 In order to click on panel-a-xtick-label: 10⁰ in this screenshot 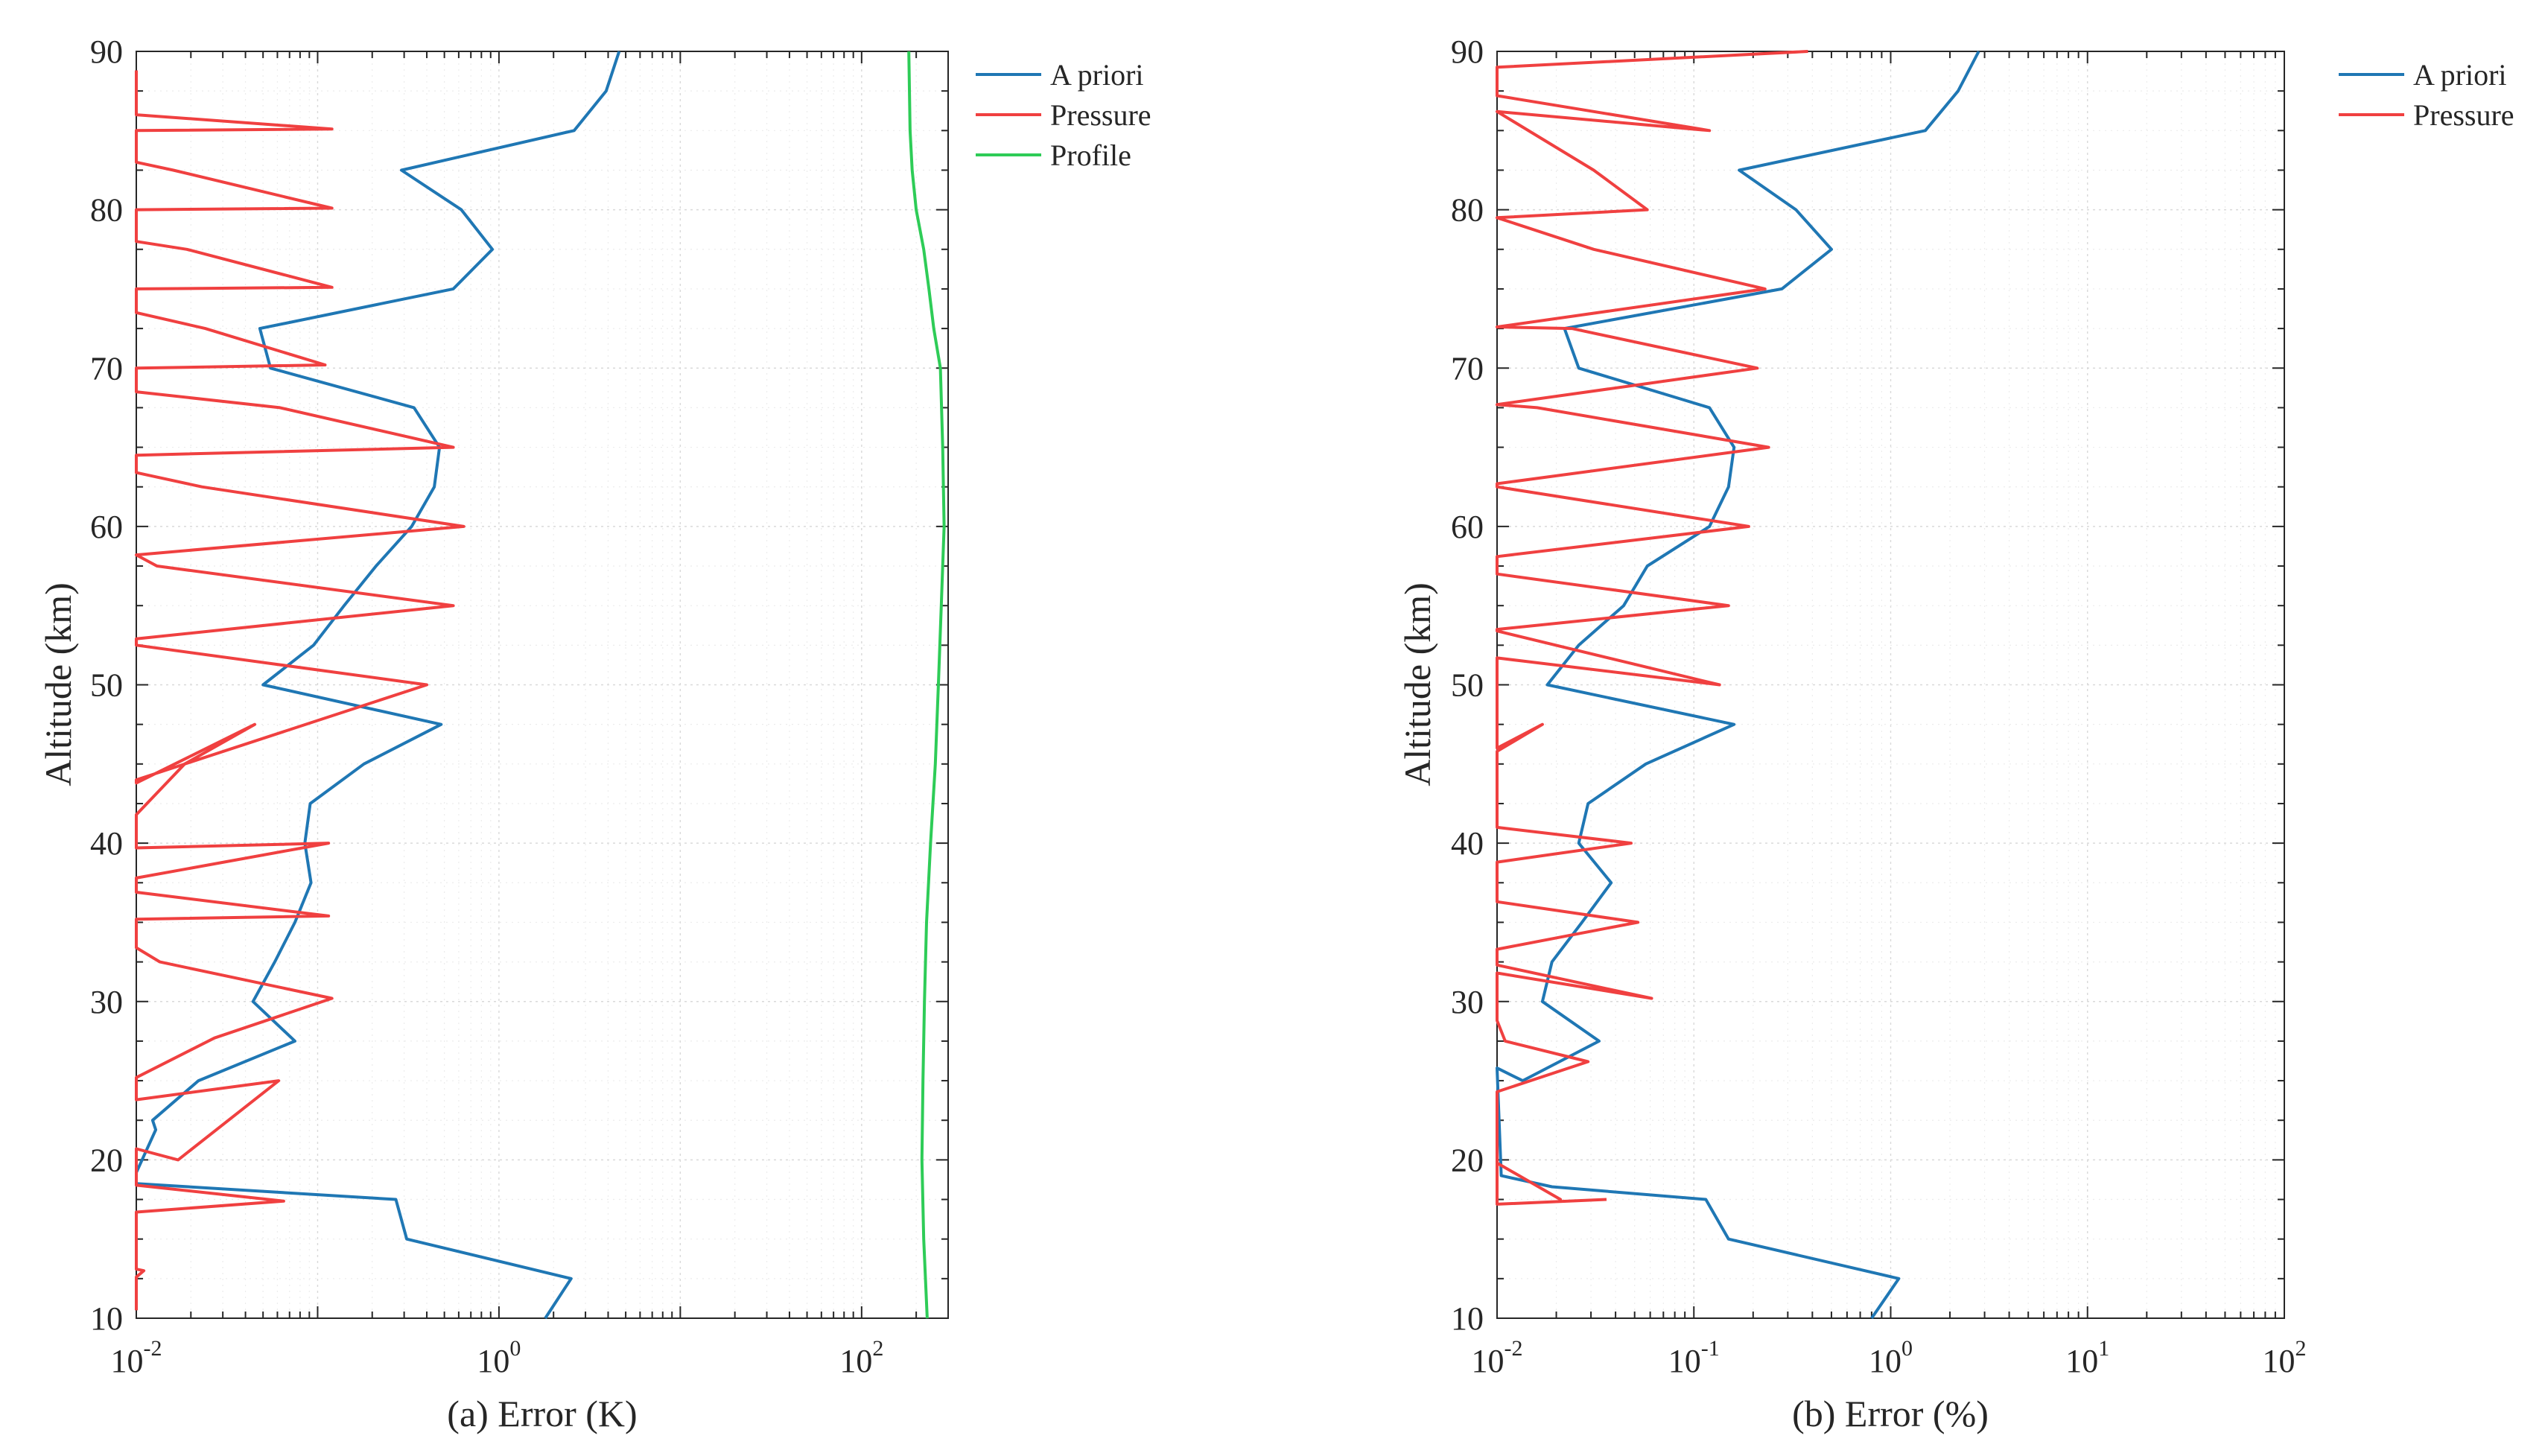, I will do `click(499, 1357)`.